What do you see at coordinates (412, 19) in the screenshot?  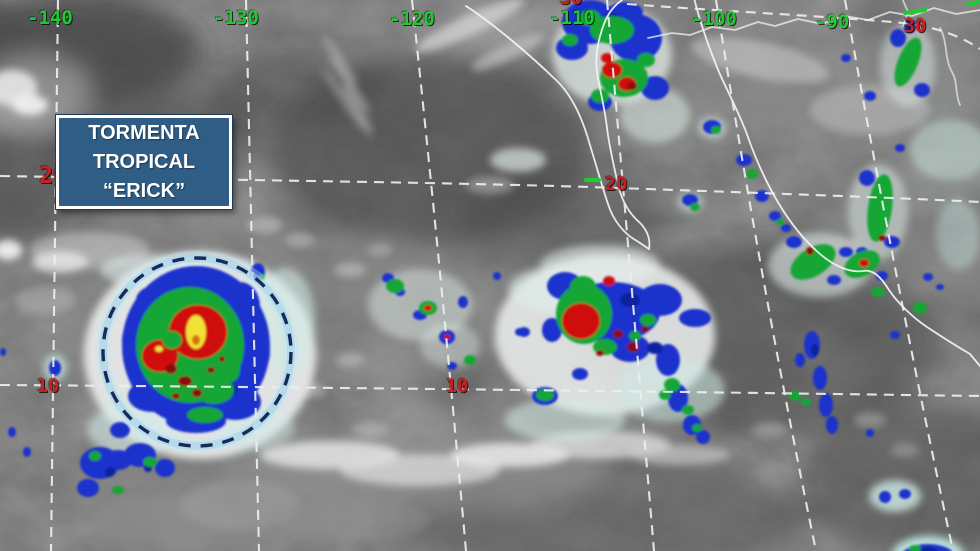 I see `longitude-label-120w: -120` at bounding box center [412, 19].